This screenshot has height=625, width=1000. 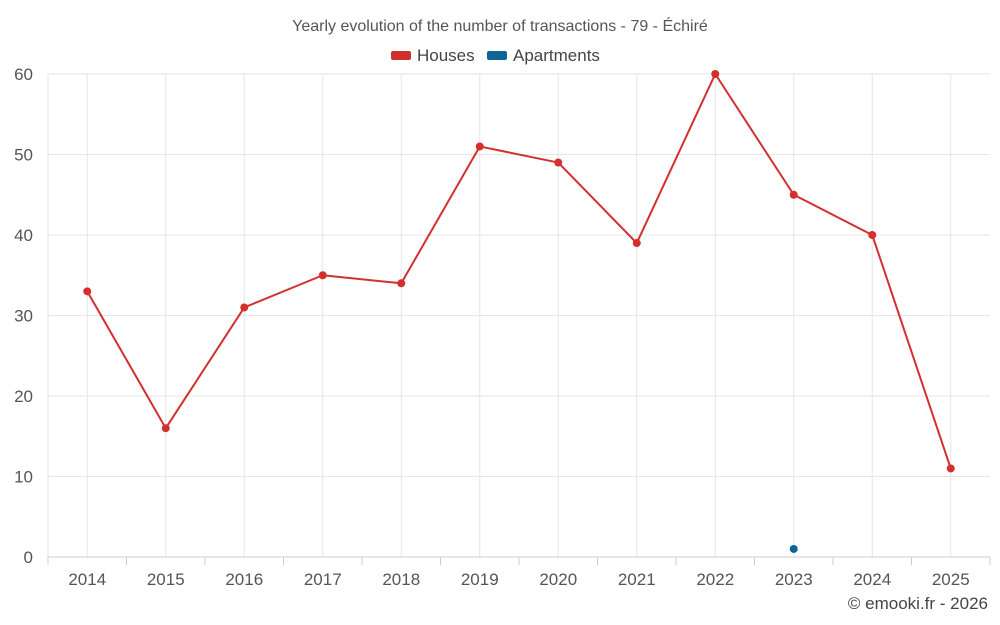 I want to click on data-point-apartments, so click(x=793, y=548).